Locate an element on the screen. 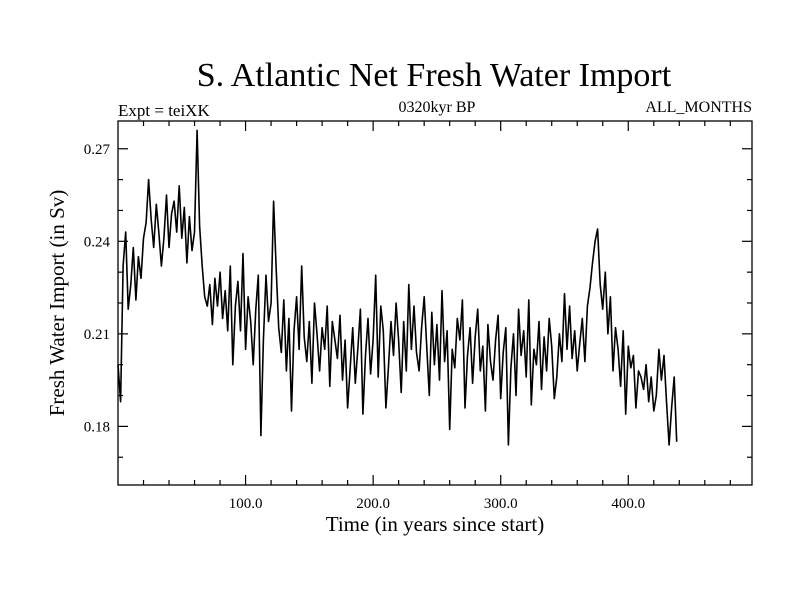  months-label: ALL_MONTHS is located at coordinates (698, 107).